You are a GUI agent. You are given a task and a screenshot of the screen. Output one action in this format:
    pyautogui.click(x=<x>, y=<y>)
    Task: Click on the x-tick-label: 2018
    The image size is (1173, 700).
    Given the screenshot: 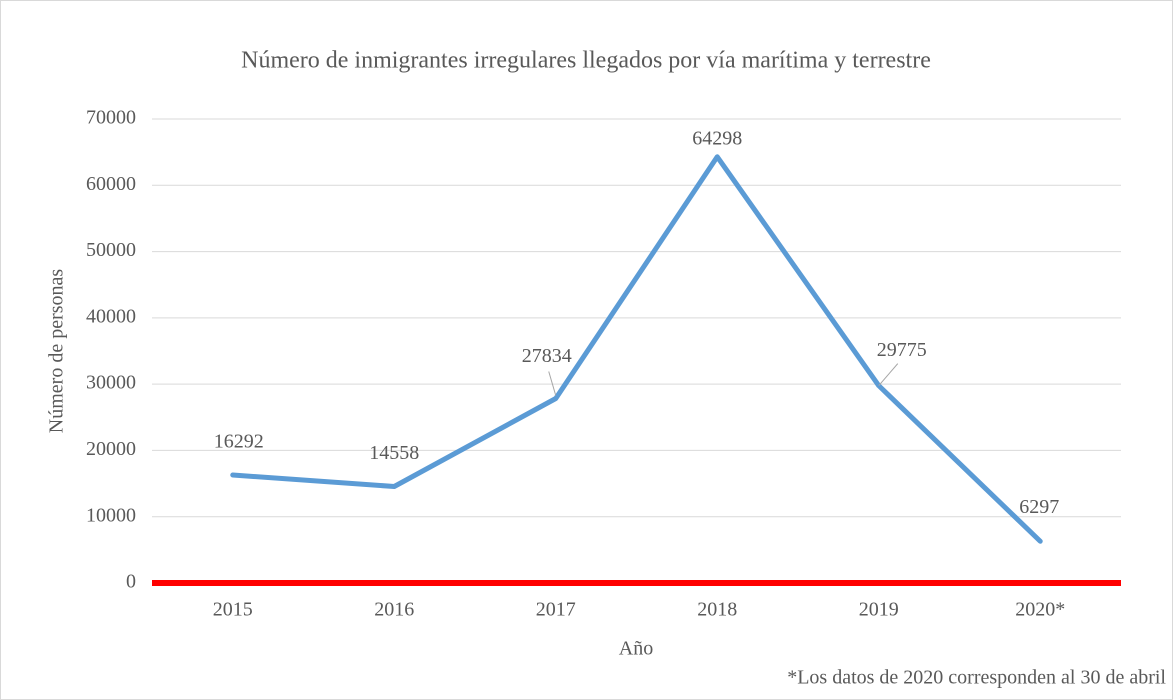 What is the action you would take?
    pyautogui.click(x=717, y=610)
    